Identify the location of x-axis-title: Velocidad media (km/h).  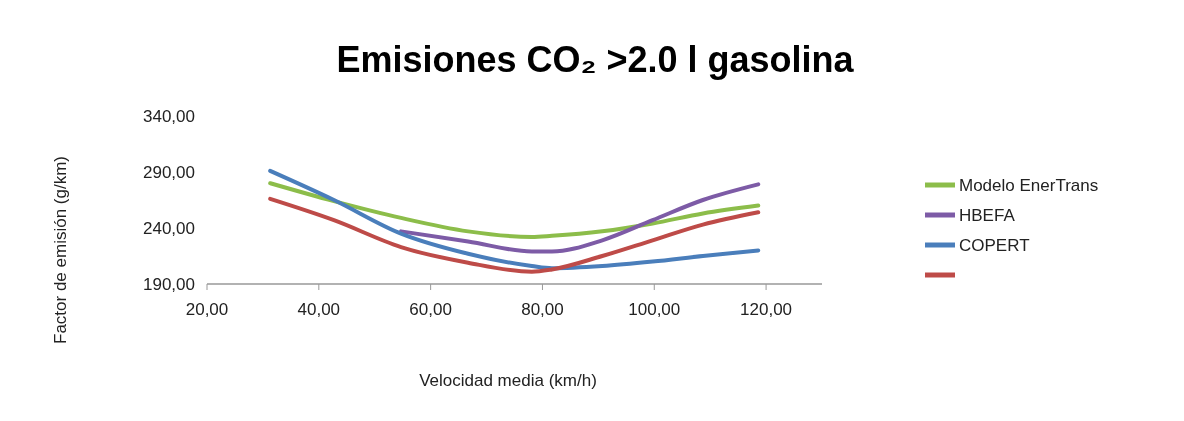
(508, 380).